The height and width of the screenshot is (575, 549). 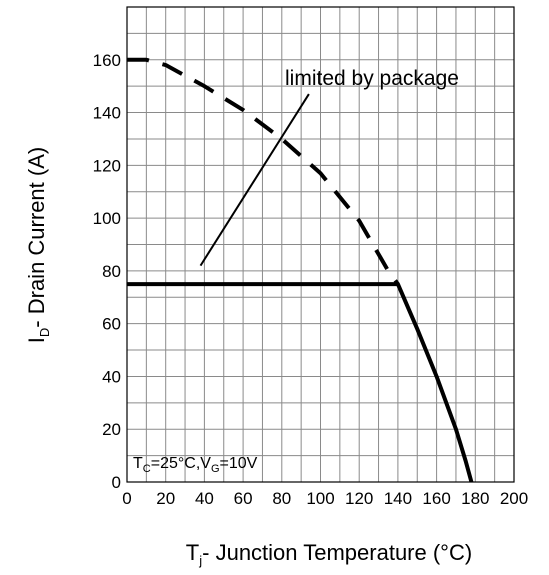 What do you see at coordinates (398, 498) in the screenshot?
I see `x-tick-label: 140` at bounding box center [398, 498].